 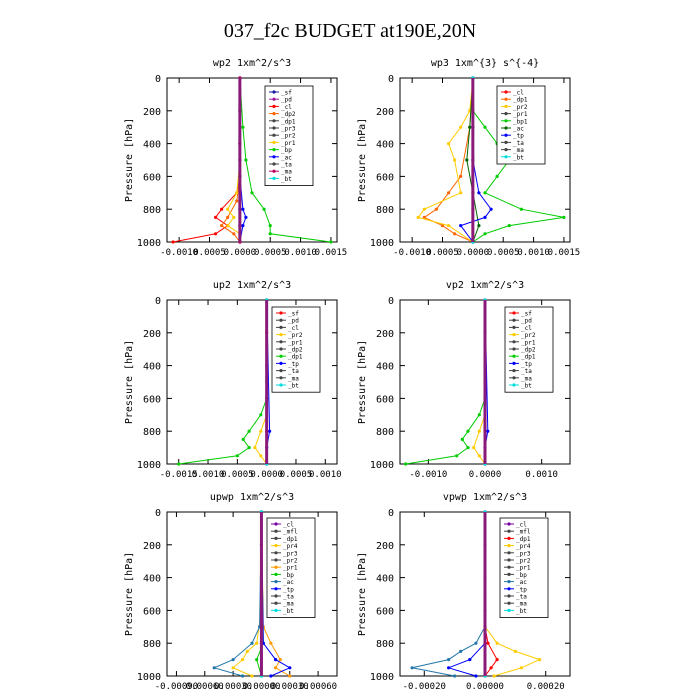 I want to click on panel-title: vp2 1xm^2/s^3, so click(x=485, y=285).